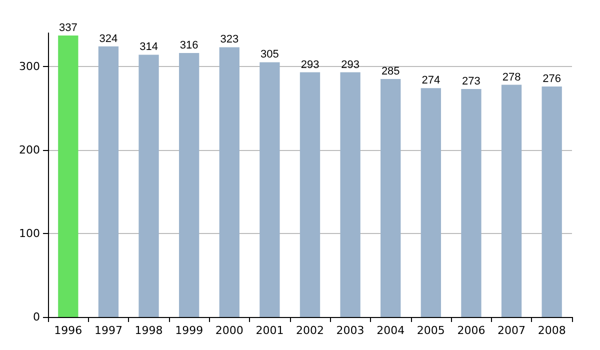  What do you see at coordinates (471, 81) in the screenshot?
I see `data-label: 273` at bounding box center [471, 81].